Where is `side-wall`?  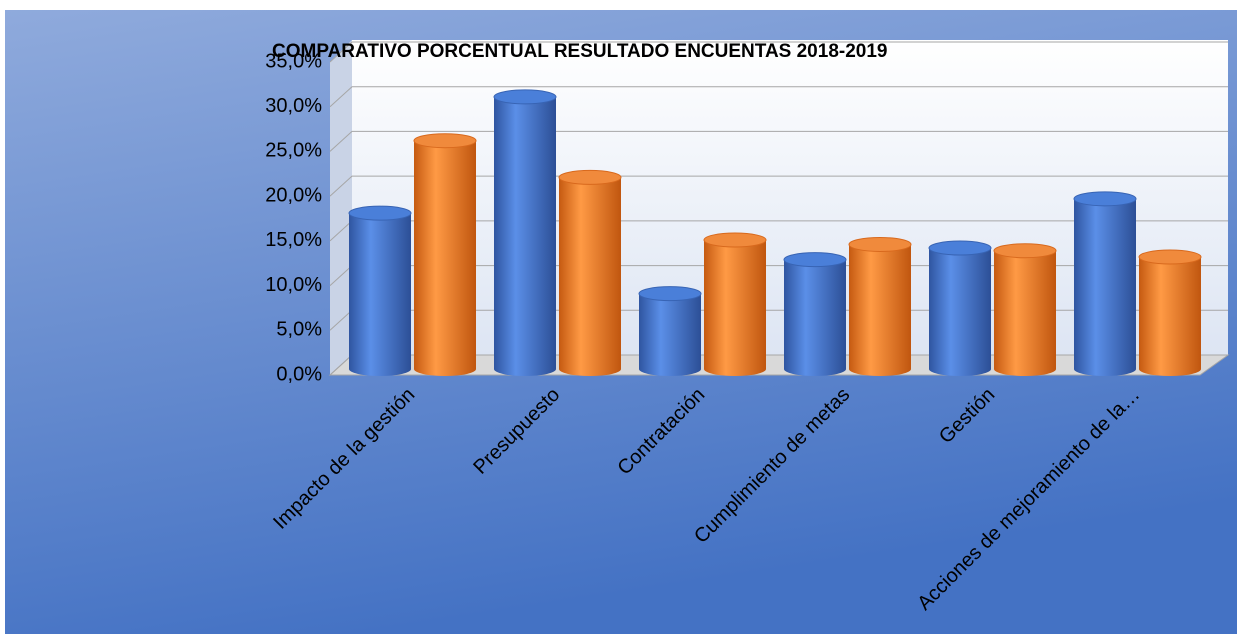
side-wall is located at coordinates (341, 207).